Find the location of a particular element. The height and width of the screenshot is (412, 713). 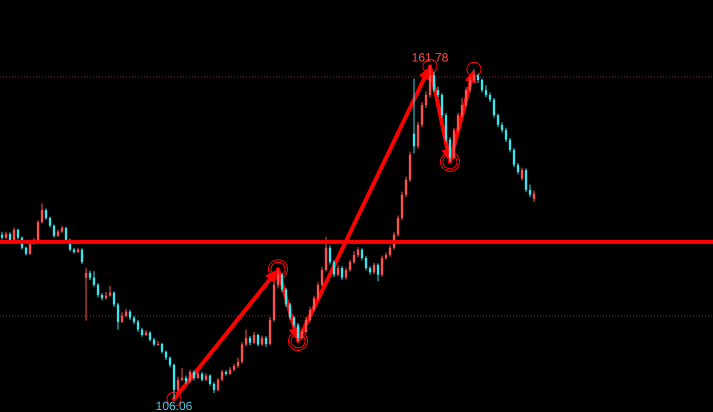

annotation: 161.78 is located at coordinates (430, 57).